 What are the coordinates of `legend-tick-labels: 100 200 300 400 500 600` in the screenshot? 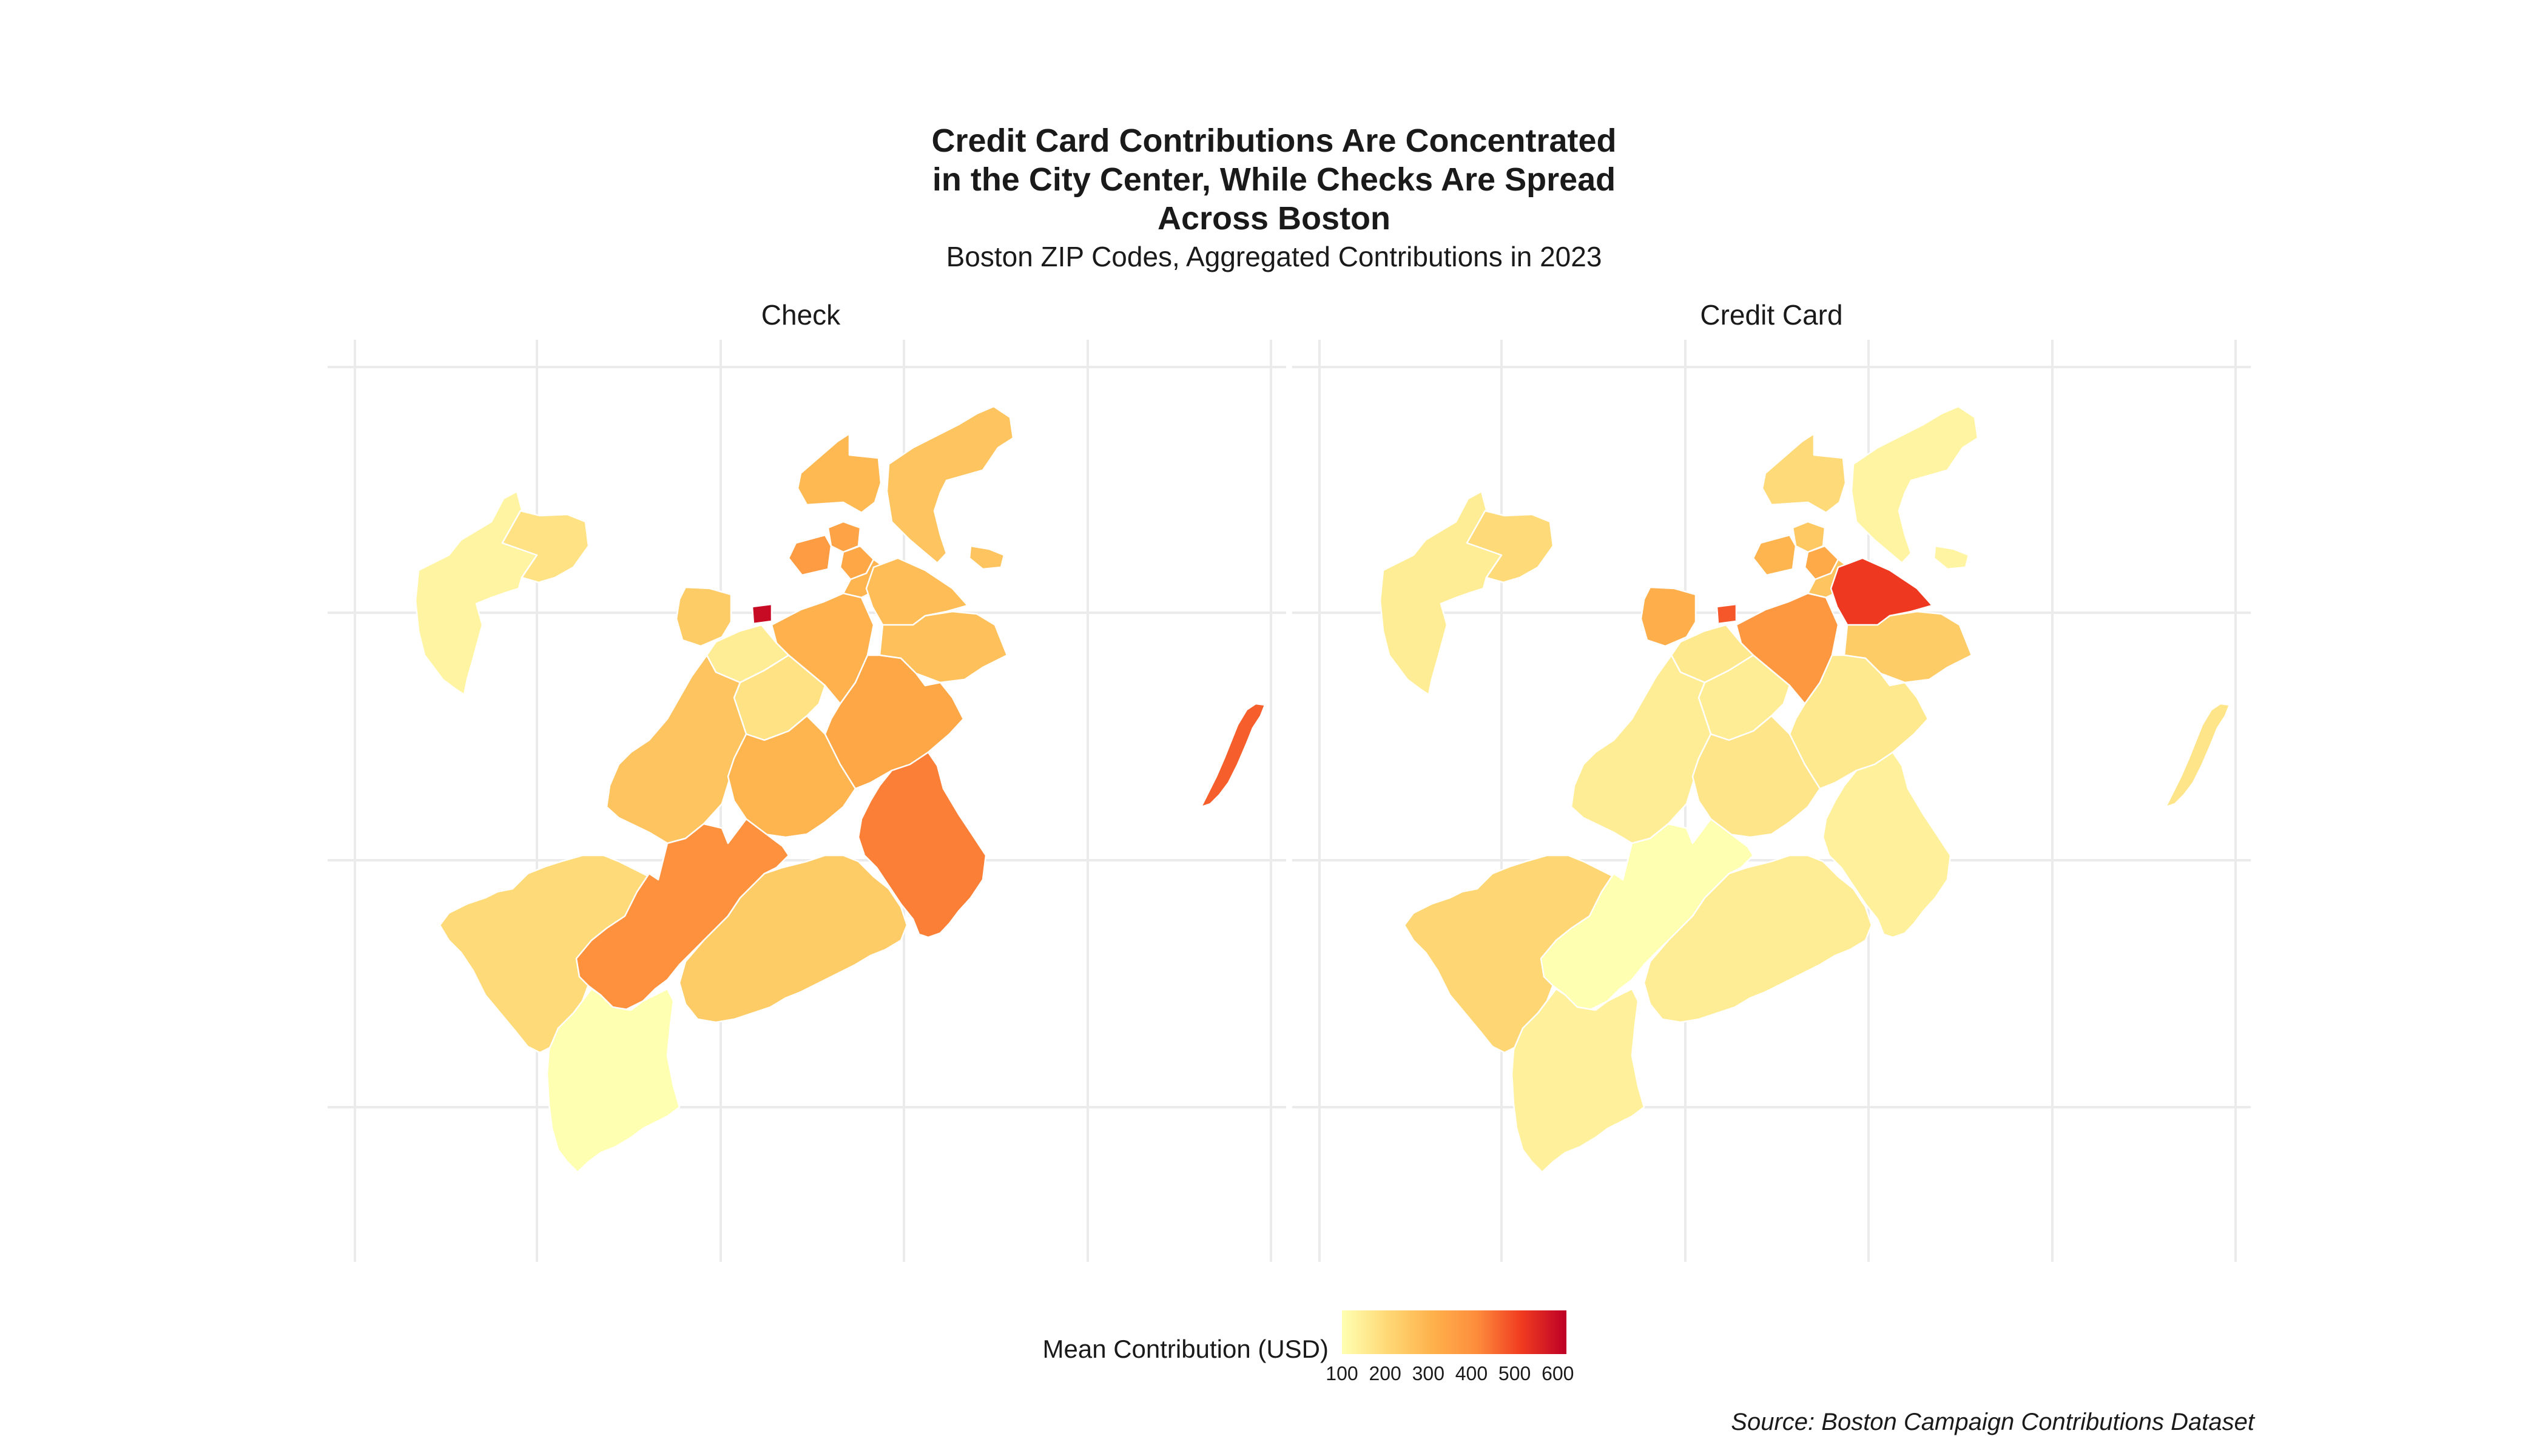 It's located at (1456, 1375).